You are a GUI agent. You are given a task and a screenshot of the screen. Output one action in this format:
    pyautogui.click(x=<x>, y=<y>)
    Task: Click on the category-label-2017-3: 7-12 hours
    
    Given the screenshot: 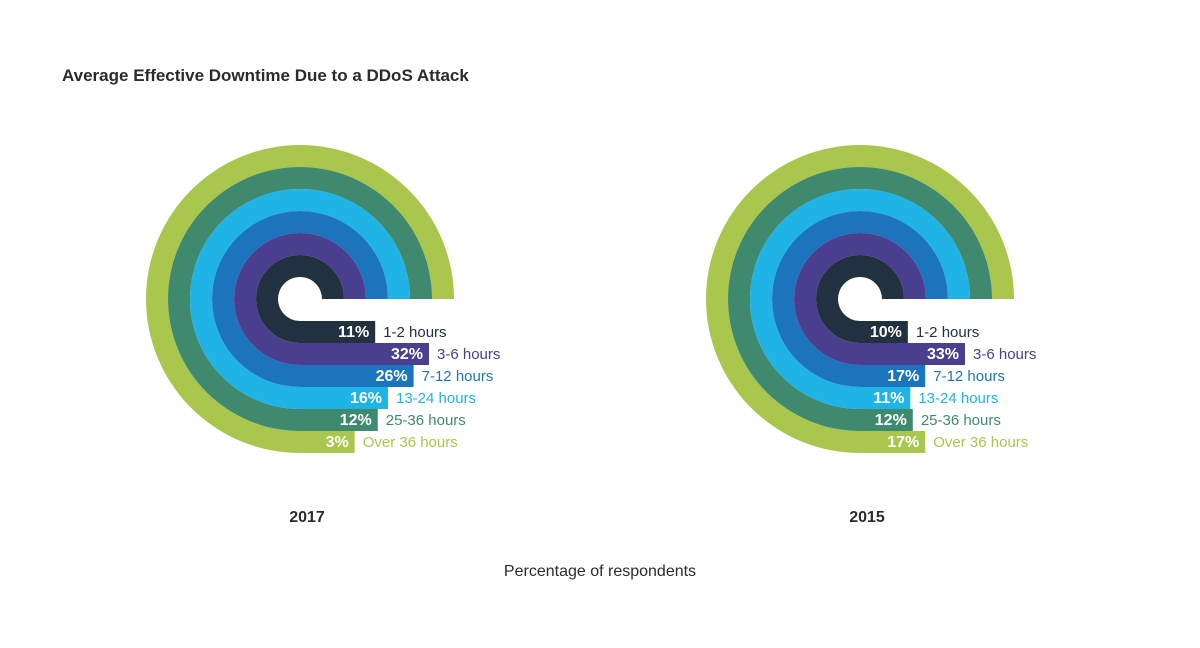 What is the action you would take?
    pyautogui.click(x=458, y=376)
    